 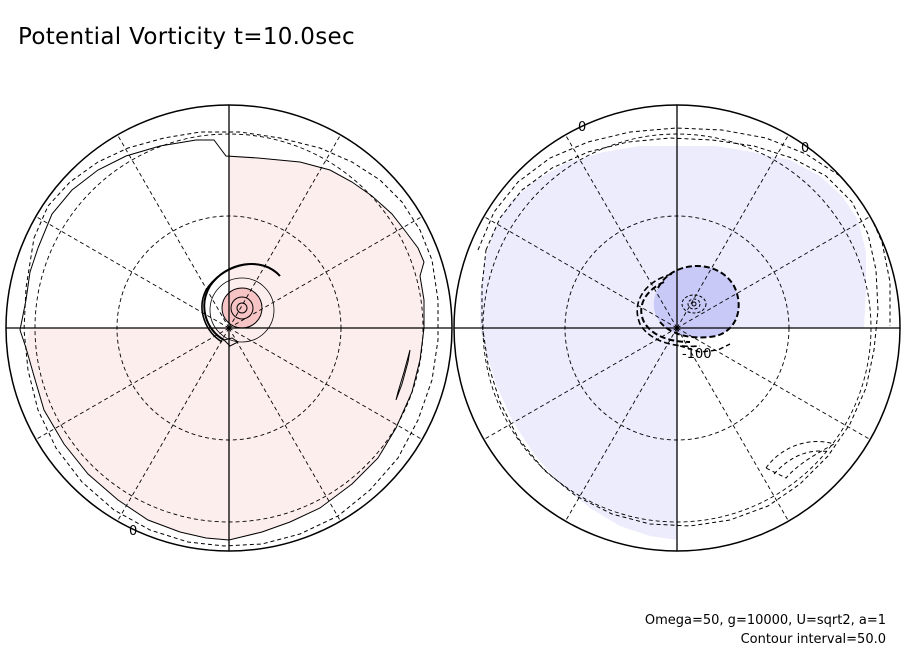 What do you see at coordinates (697, 354) in the screenshot?
I see `right-minus100-label: -100` at bounding box center [697, 354].